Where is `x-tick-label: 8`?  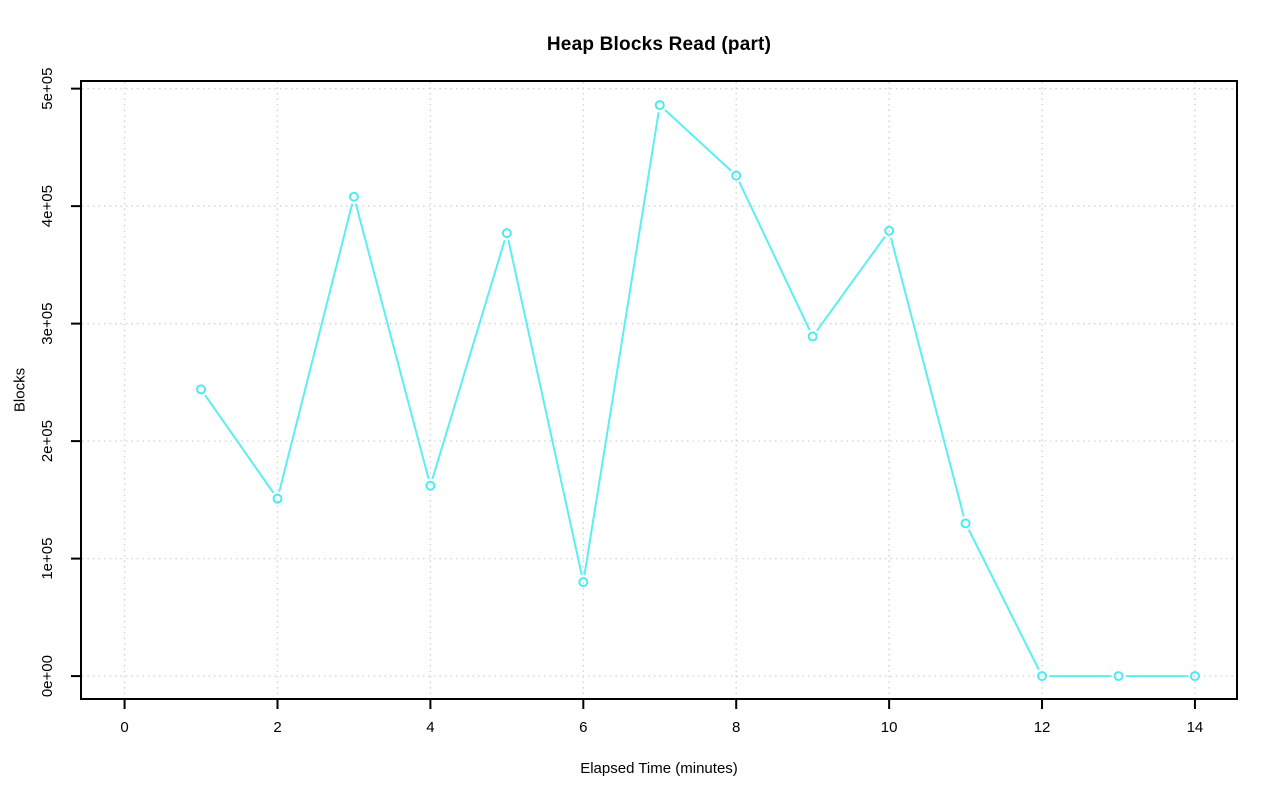 x-tick-label: 8 is located at coordinates (736, 727).